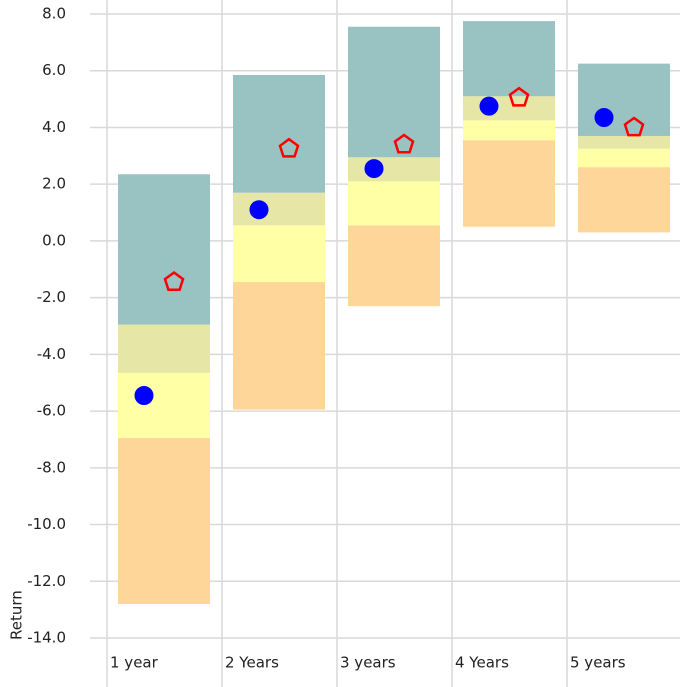 The image size is (680, 687). Describe the element at coordinates (54, 14) in the screenshot. I see `y-tick-label: 8.0` at that location.